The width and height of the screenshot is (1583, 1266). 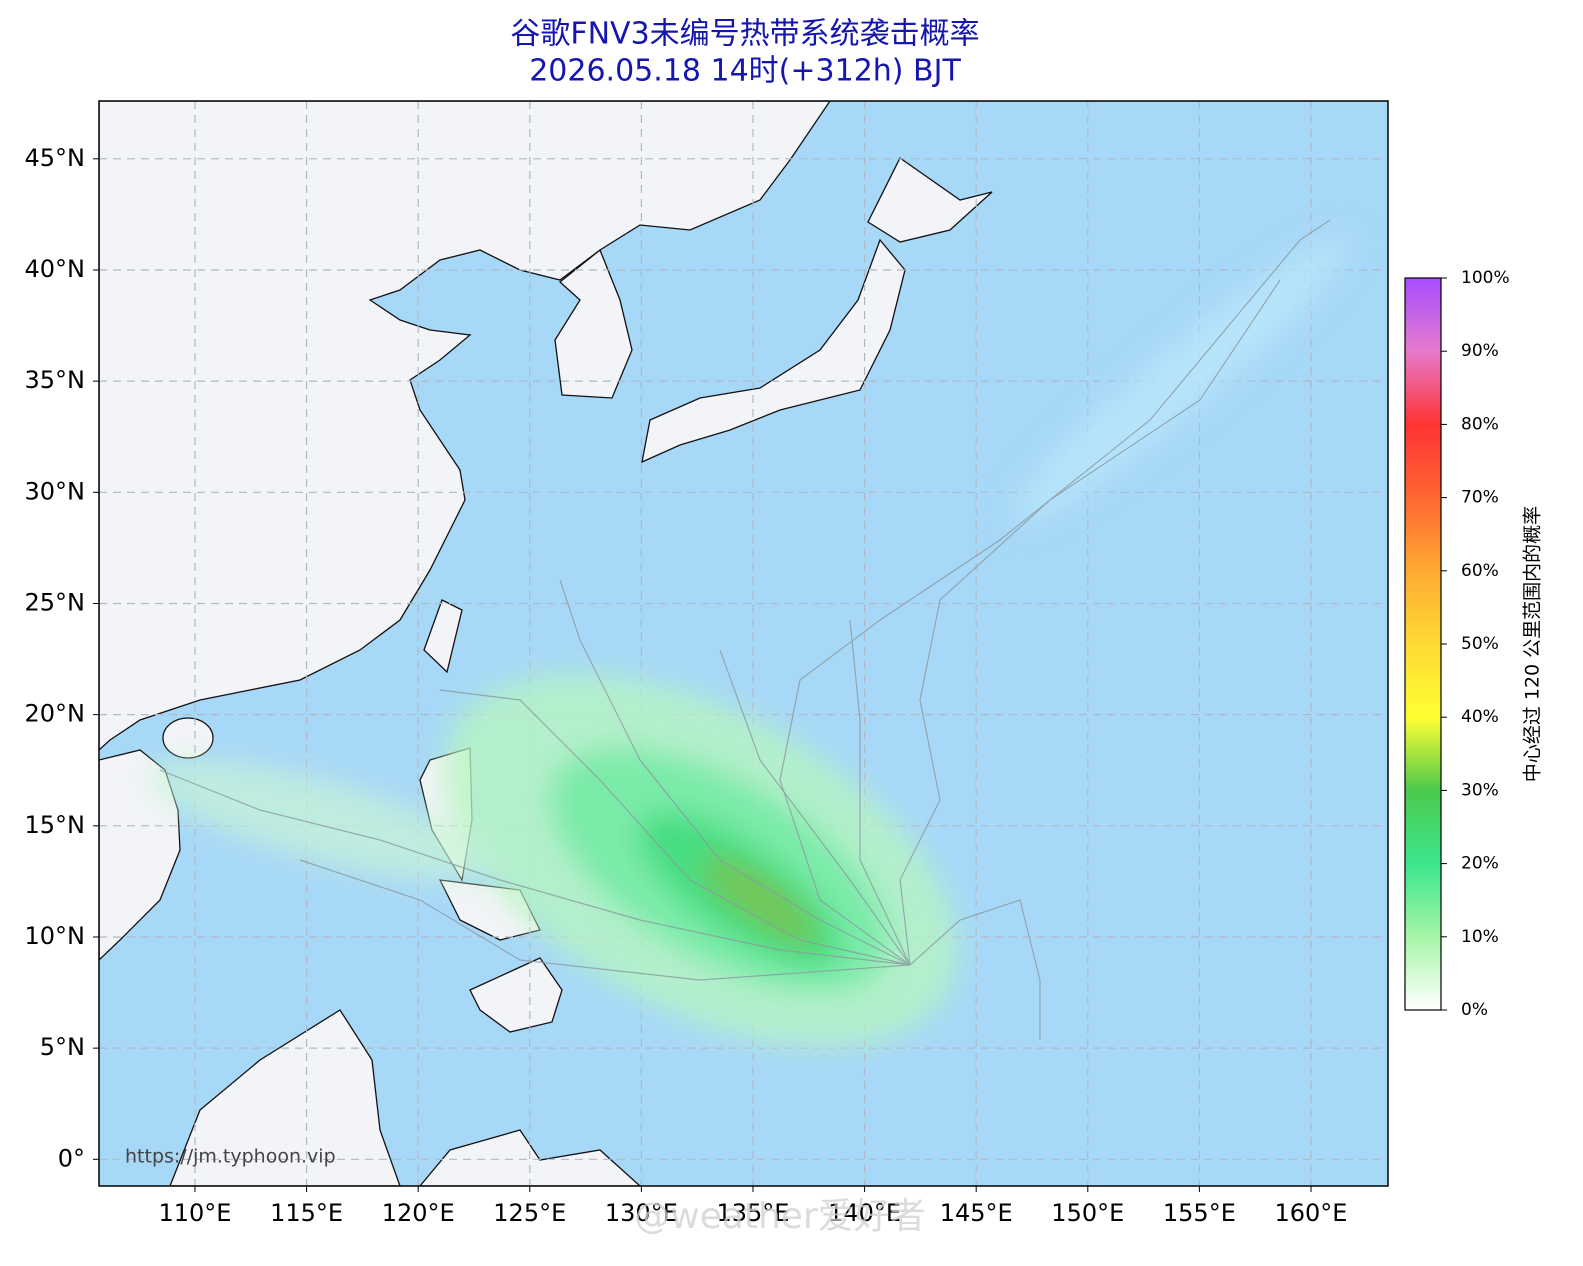 I want to click on y-tick-label: 30°N, so click(x=55, y=491).